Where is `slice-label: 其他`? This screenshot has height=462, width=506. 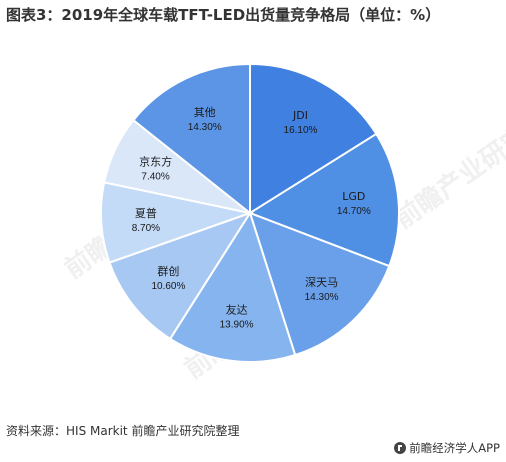
slice-label: 其他 is located at coordinates (205, 112).